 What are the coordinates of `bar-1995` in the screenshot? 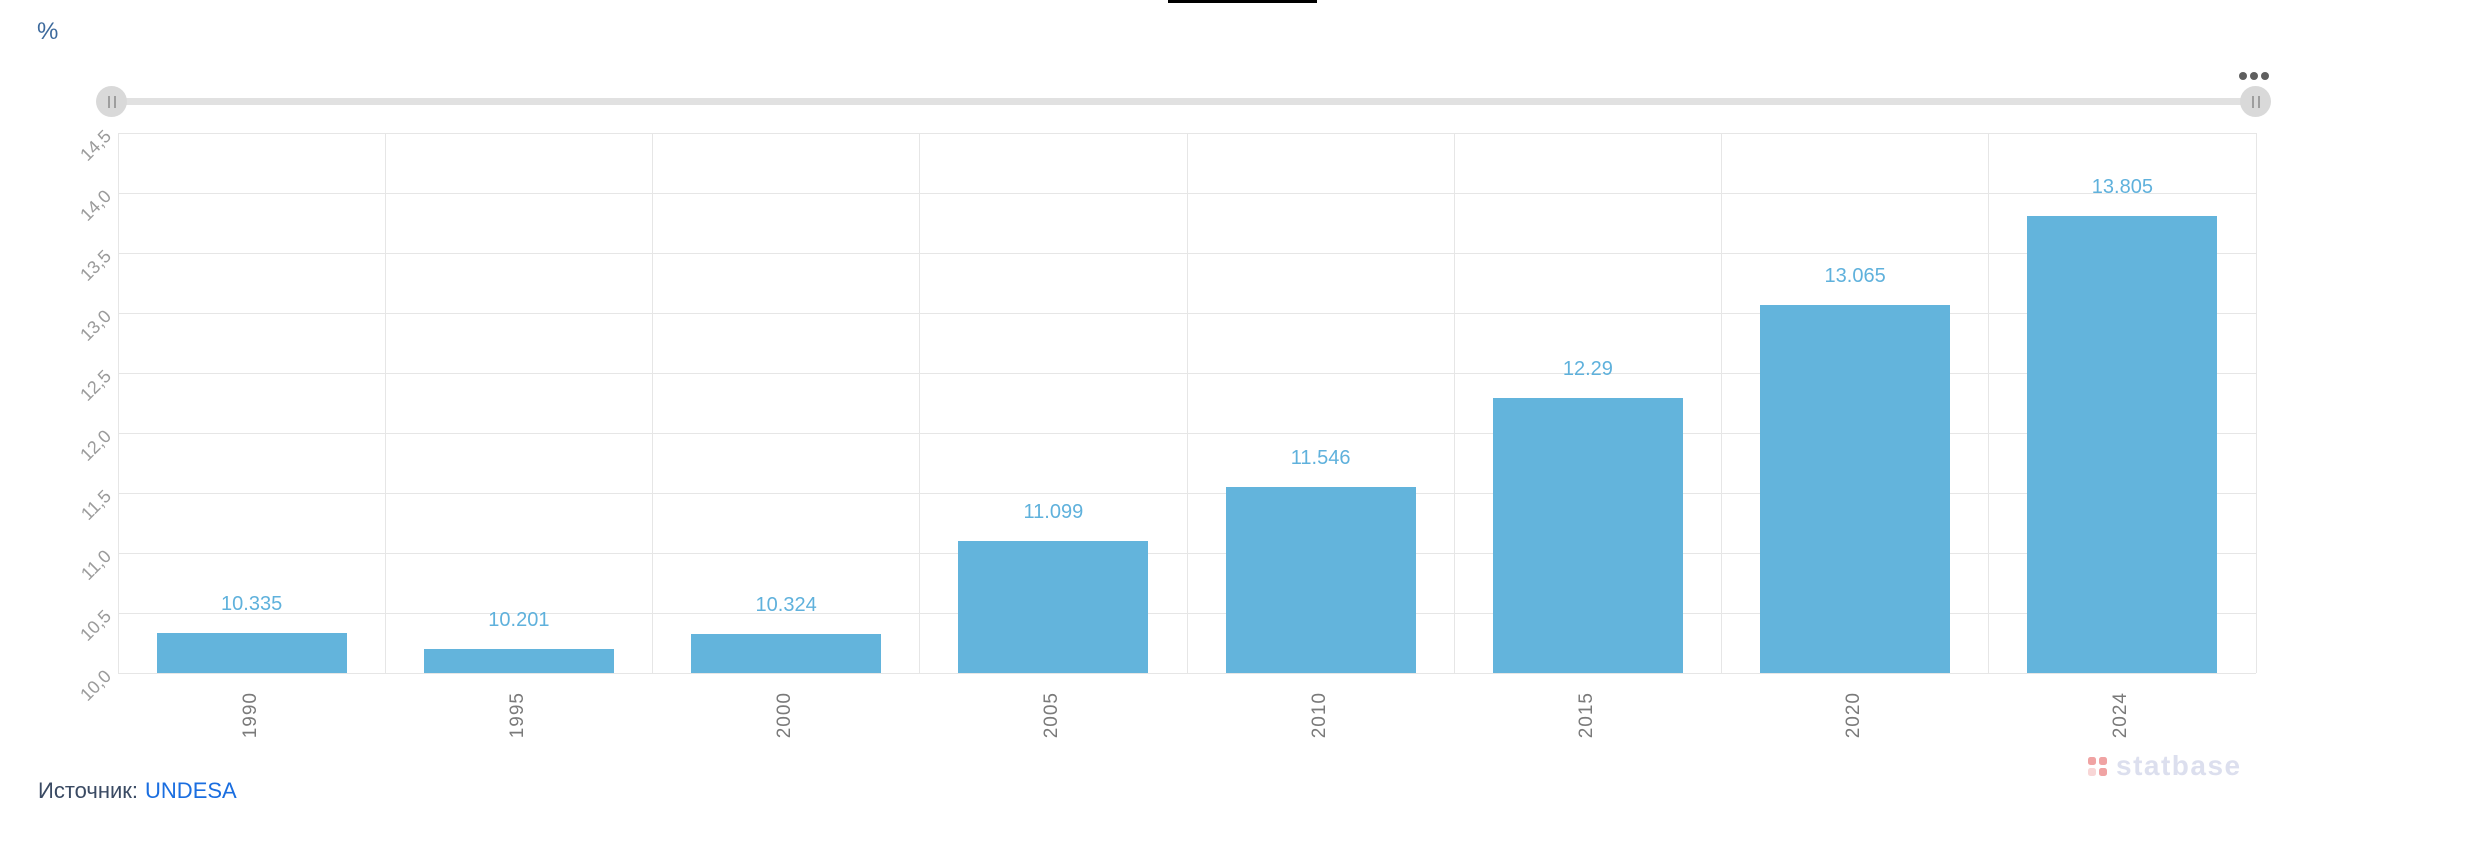 It's located at (518, 660).